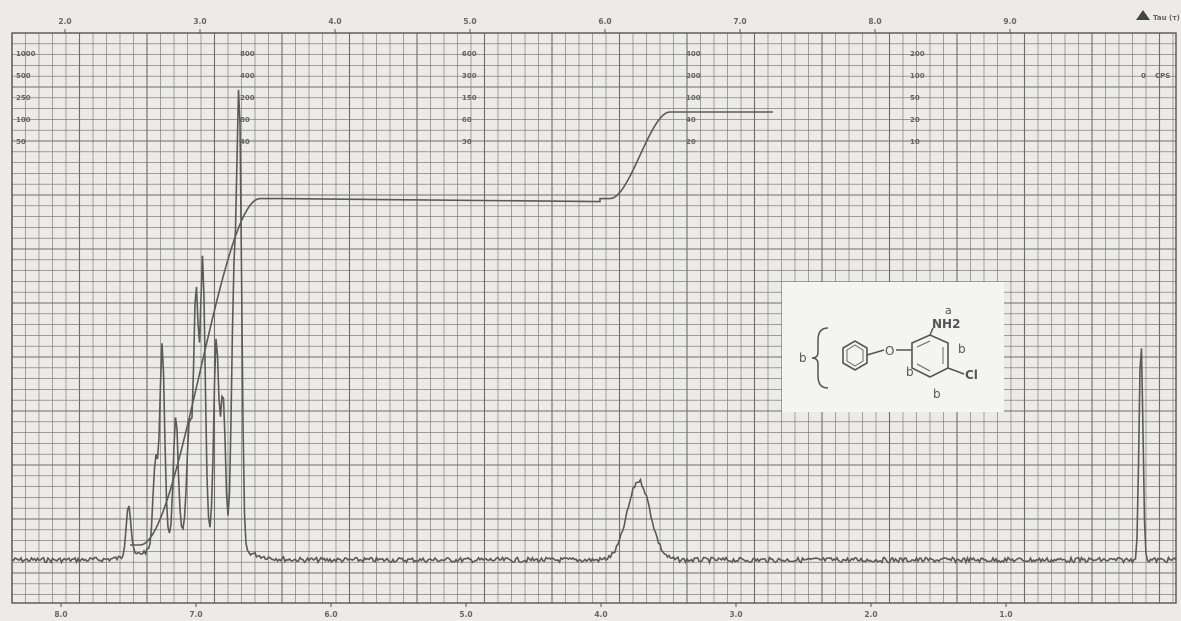 The image size is (1181, 621). I want to click on top-axis-tick-label: 5.0, so click(469, 21).